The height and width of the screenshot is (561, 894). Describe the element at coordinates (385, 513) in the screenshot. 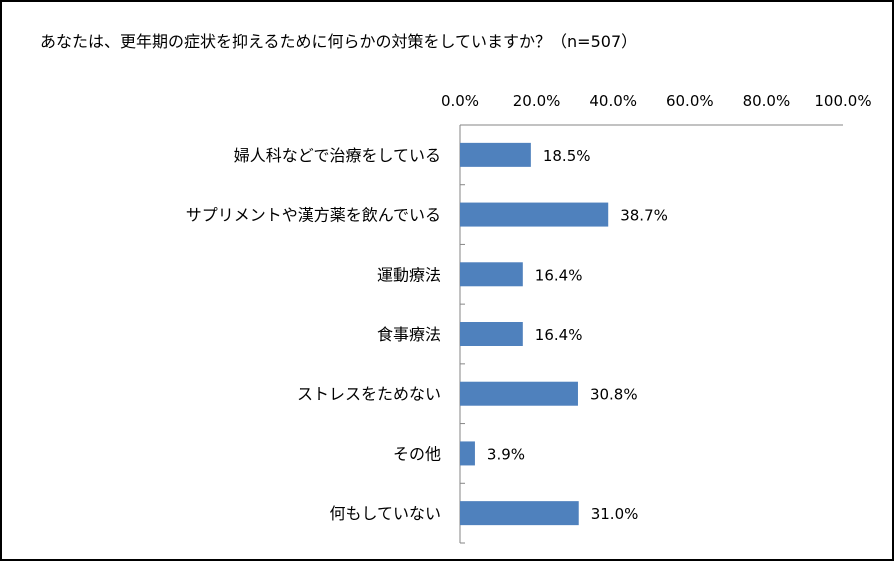

I see `category-label: 何もしていない` at that location.